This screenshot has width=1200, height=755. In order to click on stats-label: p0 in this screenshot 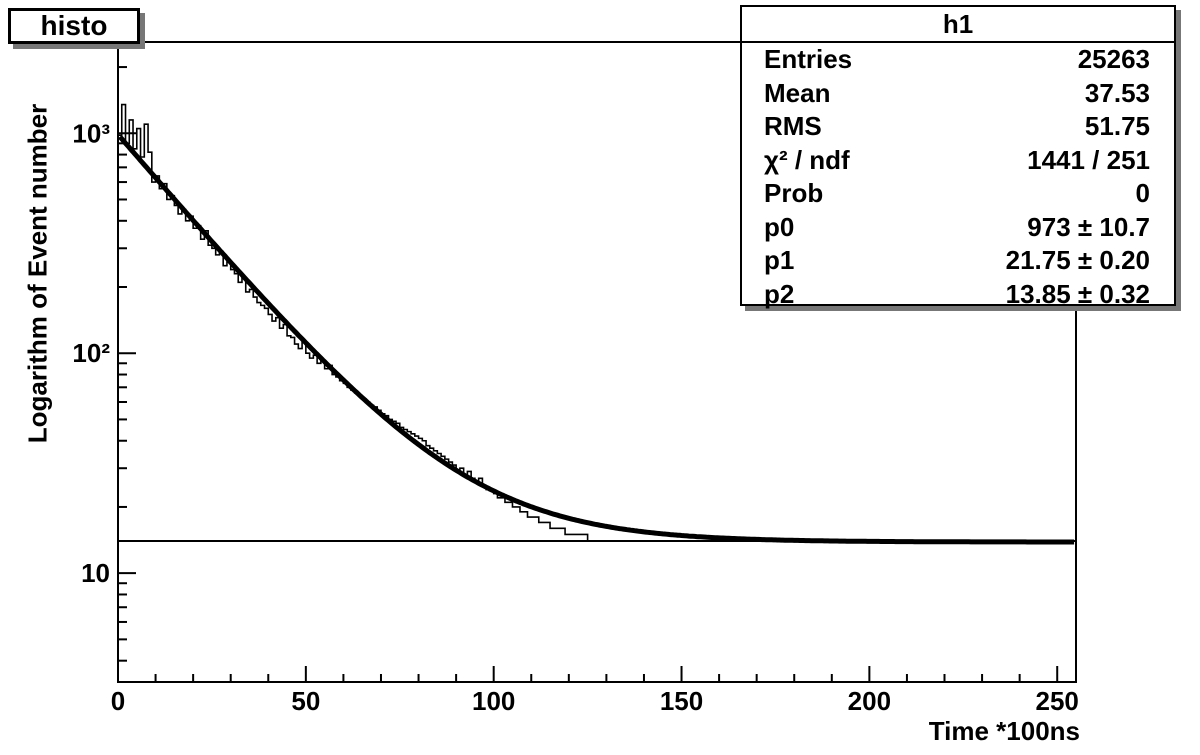, I will do `click(779, 226)`.